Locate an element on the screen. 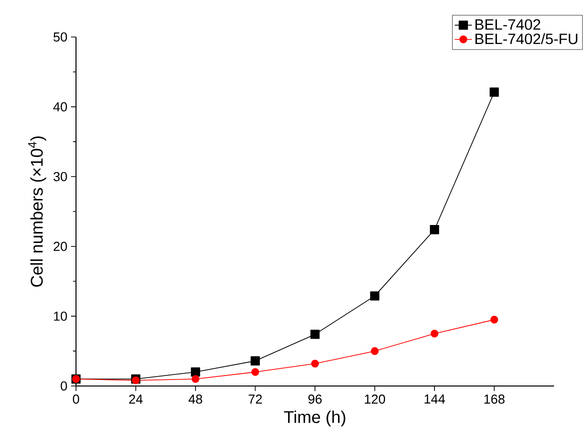  y-tick-label: 10 is located at coordinates (60, 316).